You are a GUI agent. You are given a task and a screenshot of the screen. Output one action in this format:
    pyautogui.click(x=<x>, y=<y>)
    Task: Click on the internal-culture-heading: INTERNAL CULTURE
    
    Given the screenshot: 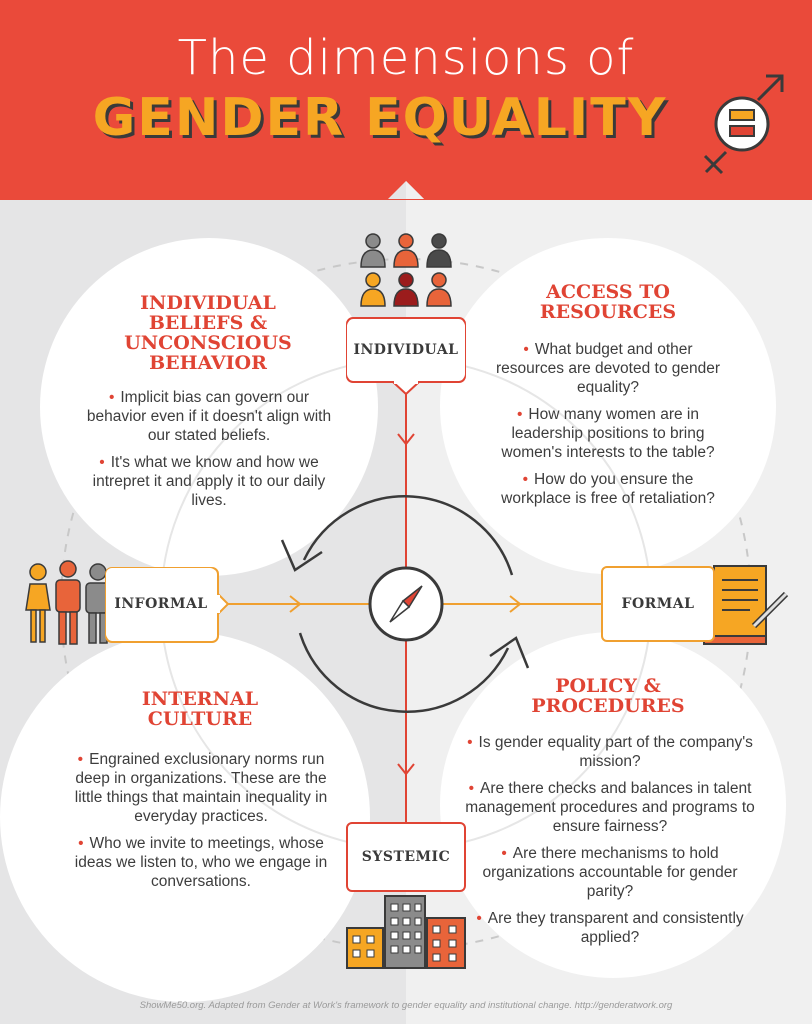 What is the action you would take?
    pyautogui.click(x=200, y=709)
    